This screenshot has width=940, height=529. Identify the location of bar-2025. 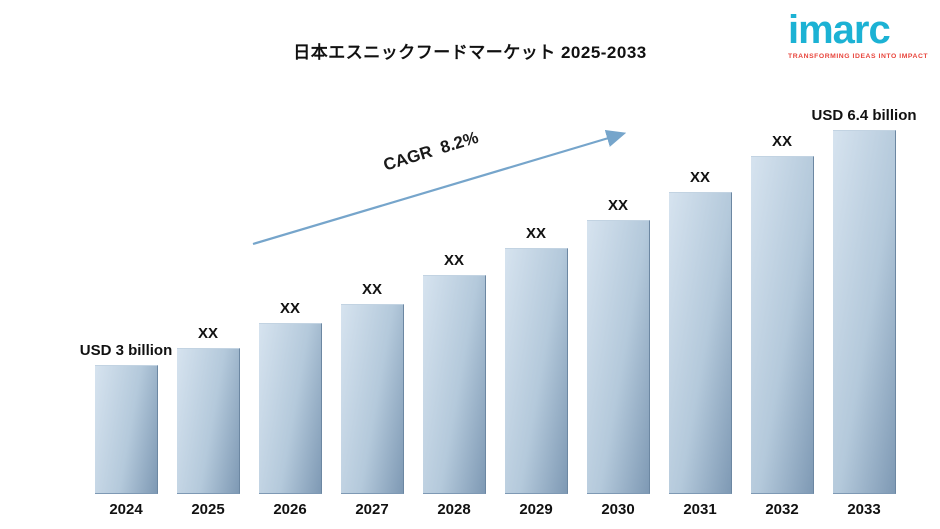
(208, 421).